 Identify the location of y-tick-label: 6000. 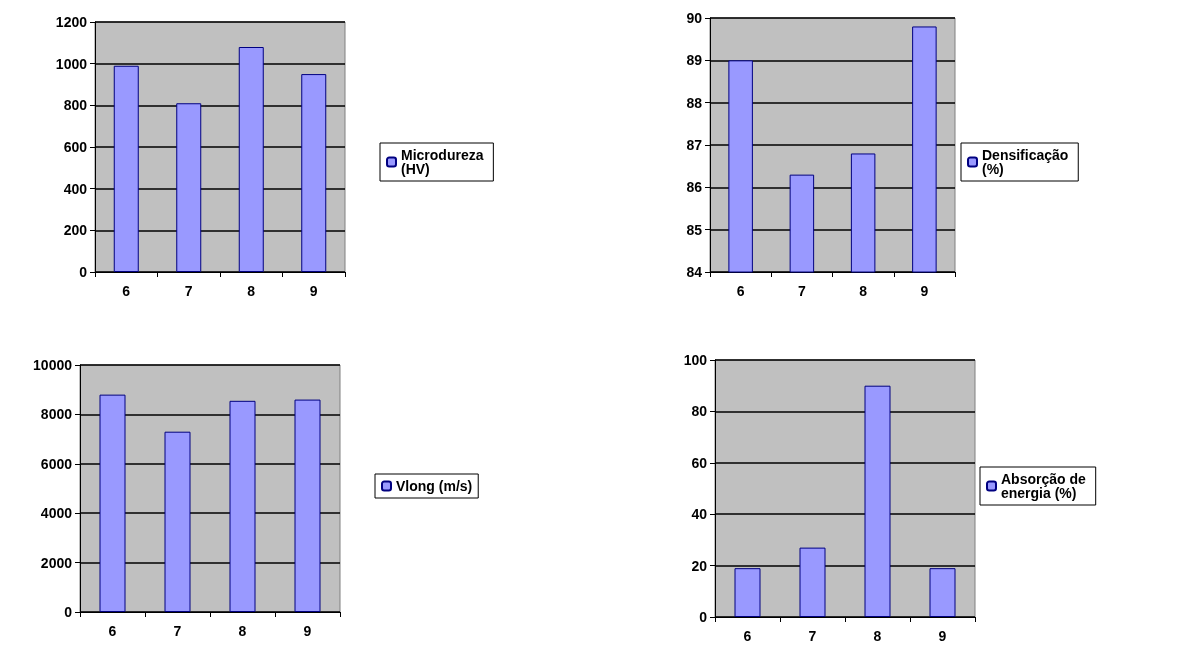
(56, 463).